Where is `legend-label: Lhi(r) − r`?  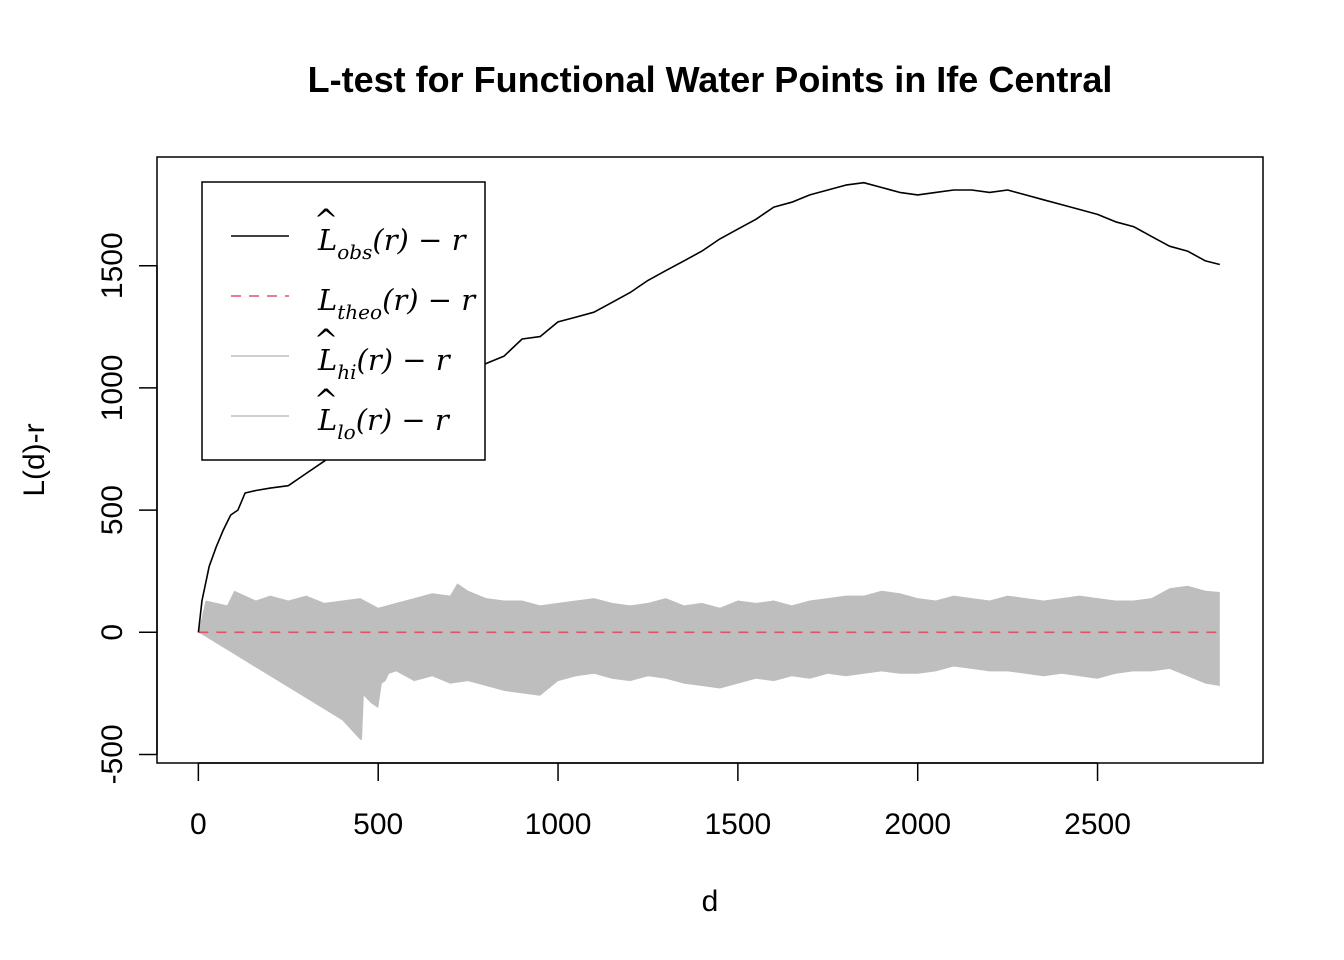
legend-label: Lhi(r) − r is located at coordinates (384, 363).